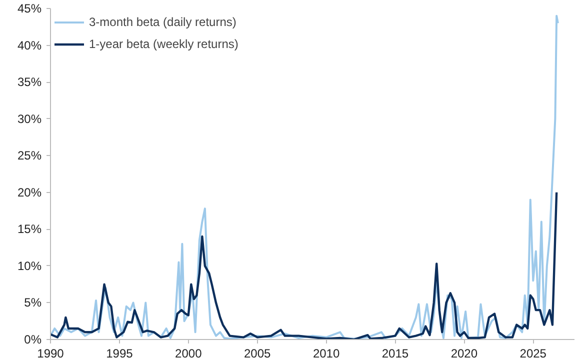 The height and width of the screenshot is (363, 582). Describe the element at coordinates (29, 45) in the screenshot. I see `y-tick-label: 40%` at that location.